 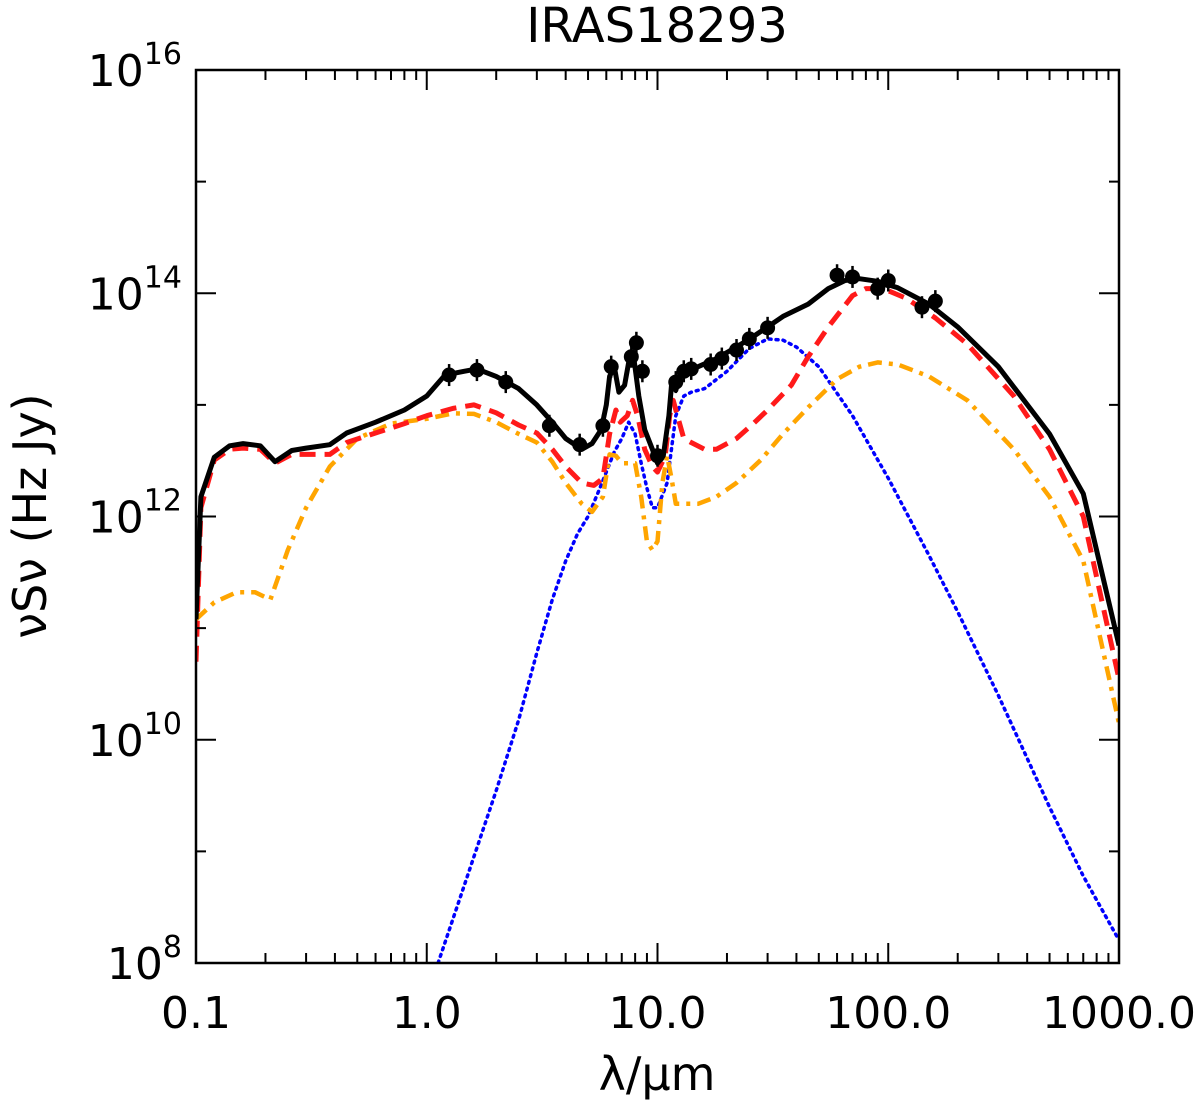 I want to click on x-tick-label: 10.0, so click(x=658, y=1013).